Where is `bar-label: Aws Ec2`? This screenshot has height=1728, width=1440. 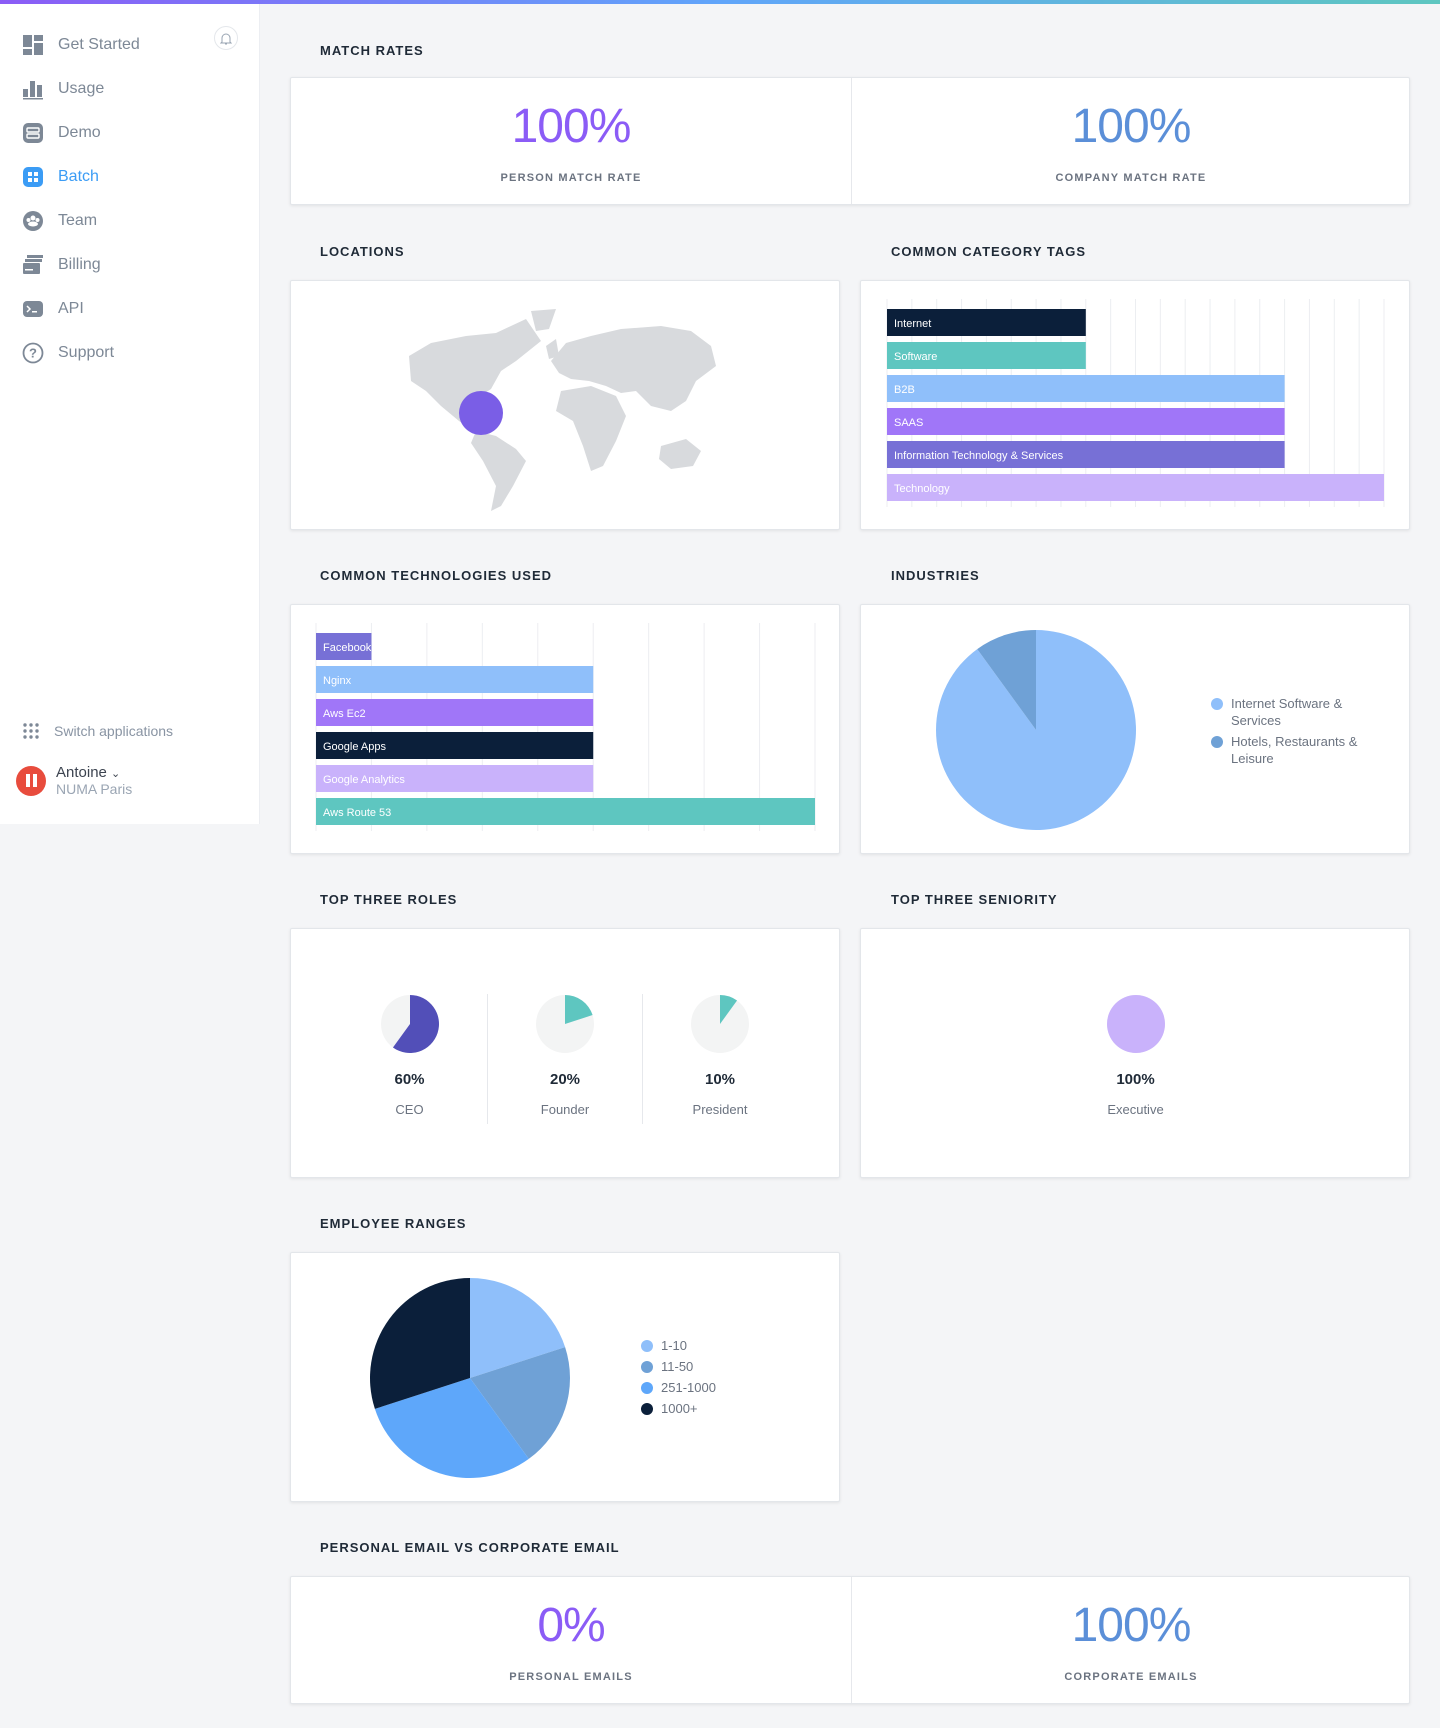 bar-label: Aws Ec2 is located at coordinates (344, 714).